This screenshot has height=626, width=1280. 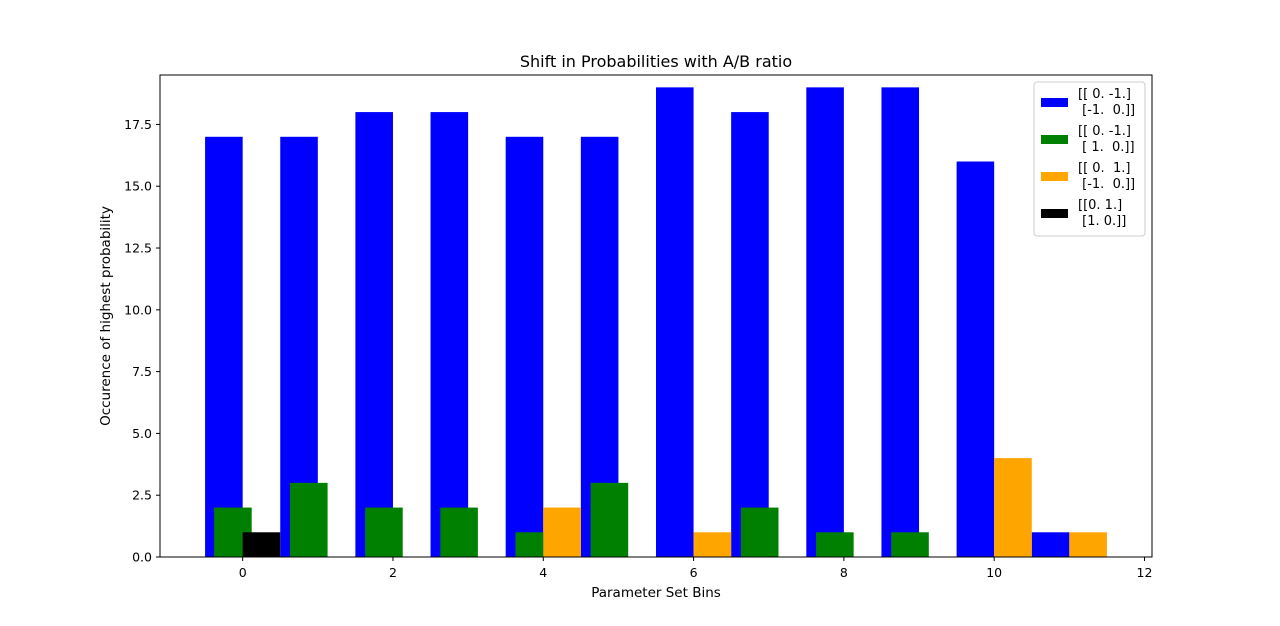 I want to click on x-tick-label-6: 12, so click(x=1145, y=572).